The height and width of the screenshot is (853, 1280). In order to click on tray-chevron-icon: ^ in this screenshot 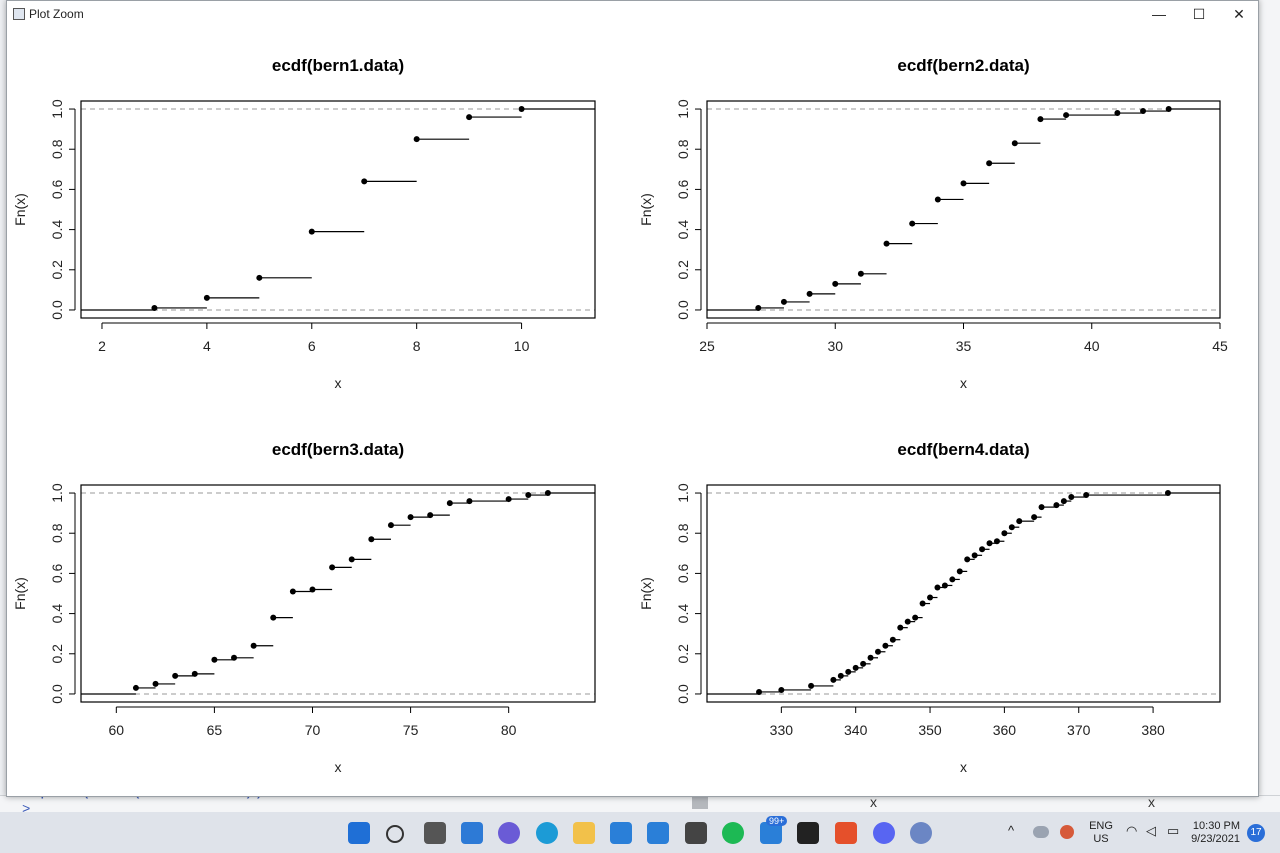, I will do `click(1011, 830)`.